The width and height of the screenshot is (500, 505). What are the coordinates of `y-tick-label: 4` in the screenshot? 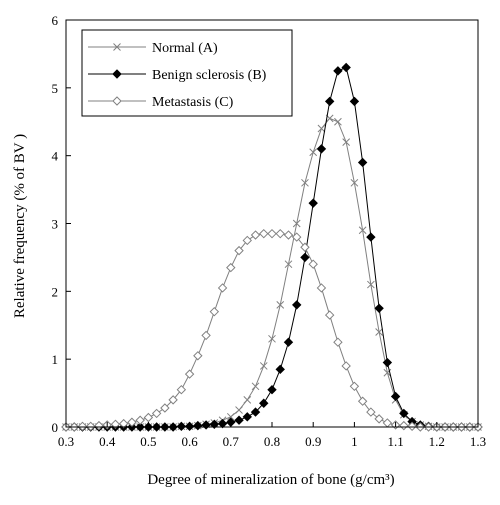 It's located at (55, 156).